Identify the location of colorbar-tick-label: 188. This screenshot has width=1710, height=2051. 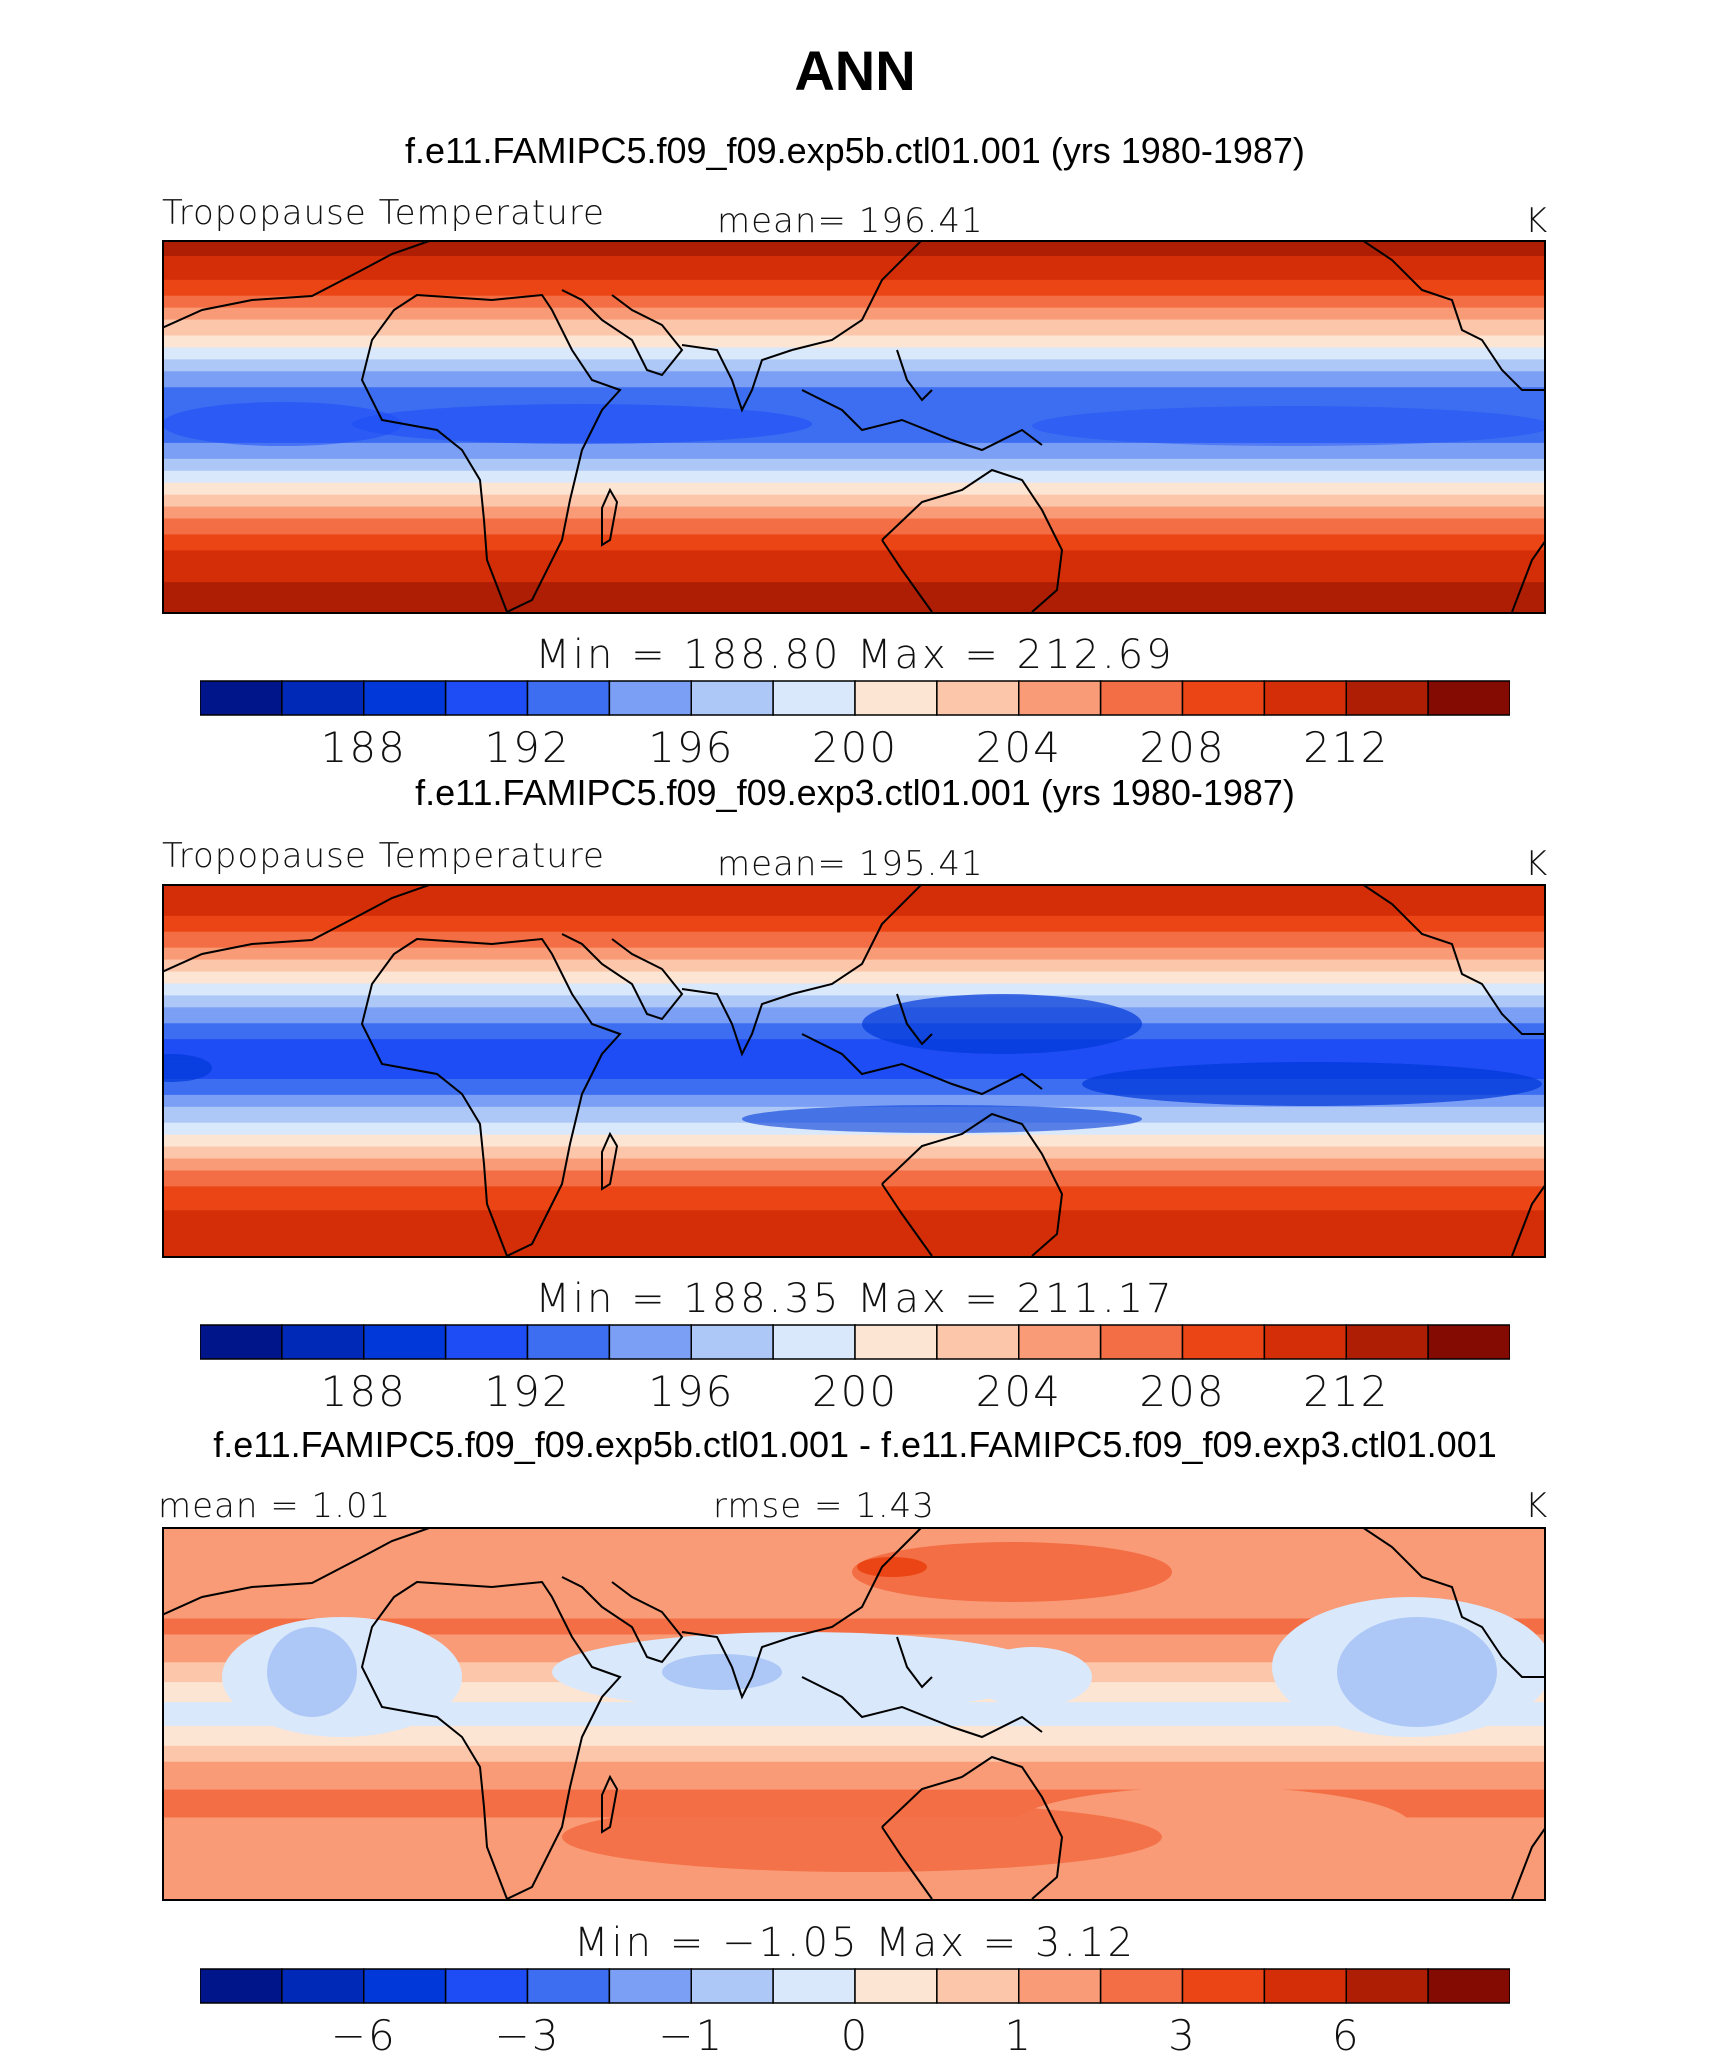
(364, 1391).